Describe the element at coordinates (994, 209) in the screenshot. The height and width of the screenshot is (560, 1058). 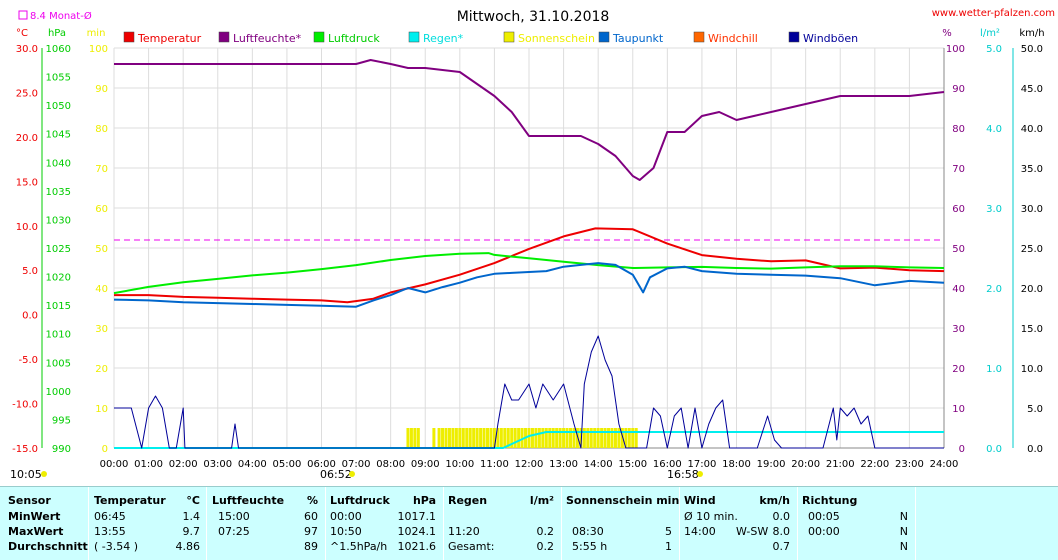
I see `rain-tick-label: 3.0` at that location.